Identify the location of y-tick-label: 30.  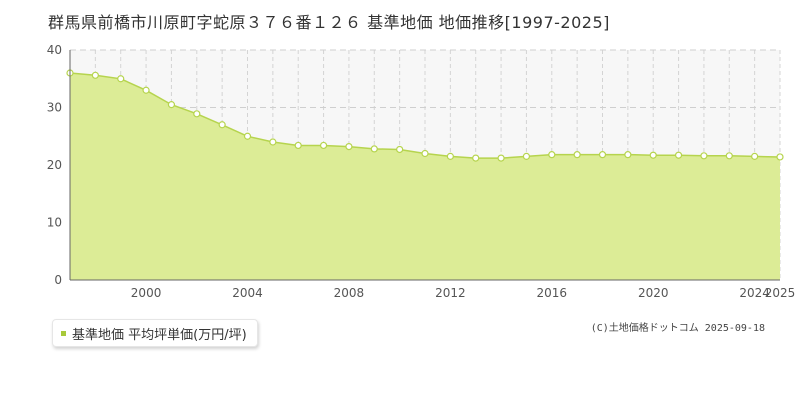
(54, 108).